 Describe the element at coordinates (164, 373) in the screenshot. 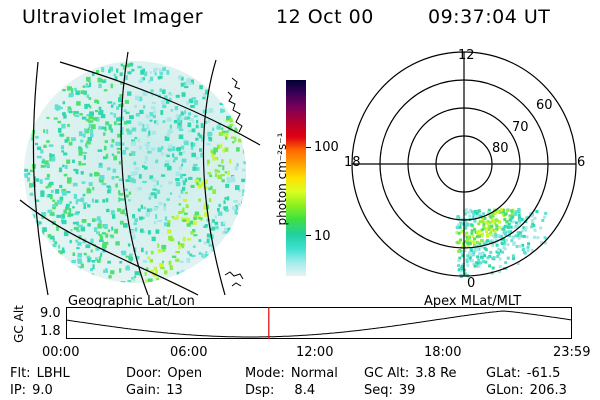

I see `info-door: Door: Open` at that location.